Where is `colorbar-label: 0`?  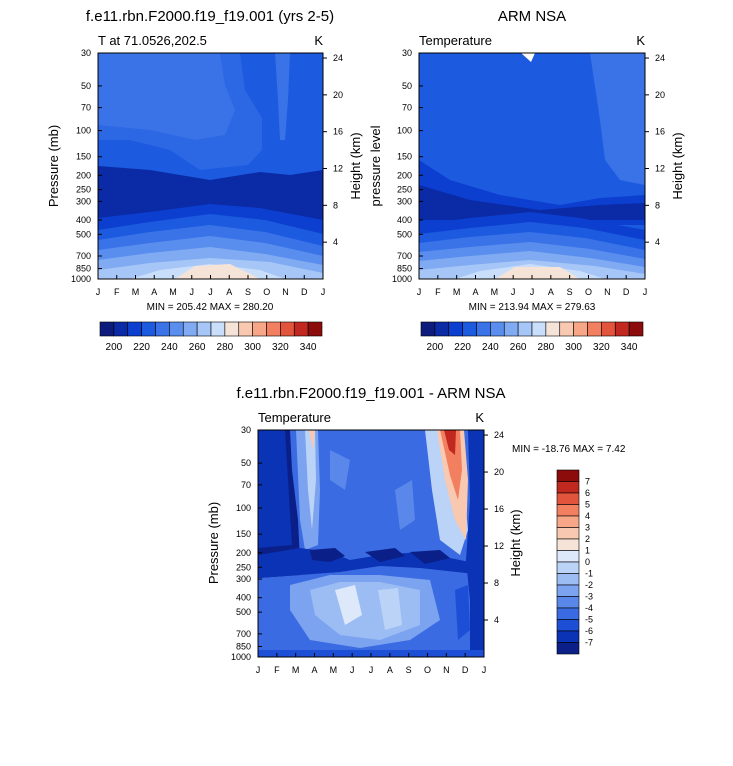 colorbar-label: 0 is located at coordinates (587, 562).